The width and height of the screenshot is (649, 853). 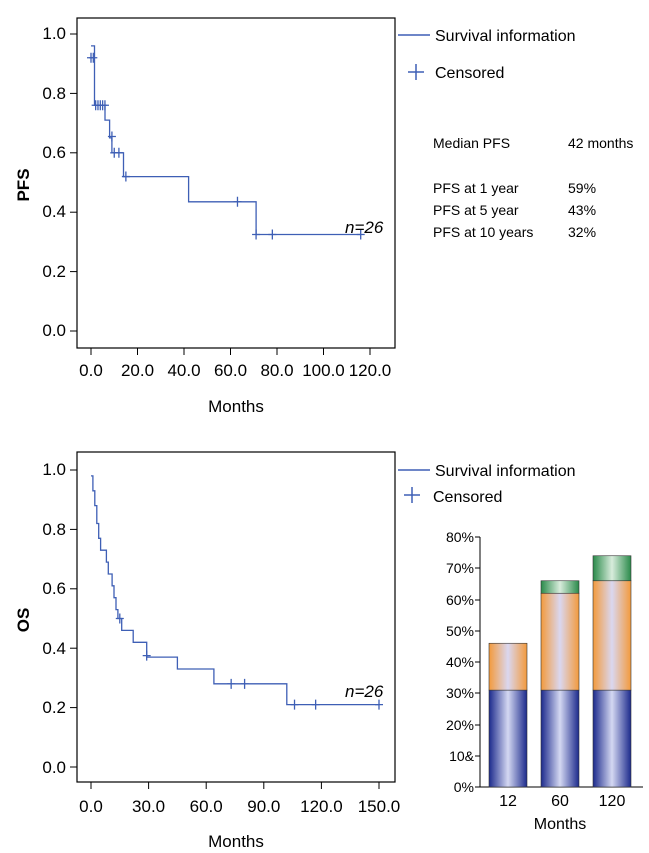 I want to click on os-x-ticks: 0.0 30.0 60.0 90.0 120.0 150.0, so click(x=239, y=799).